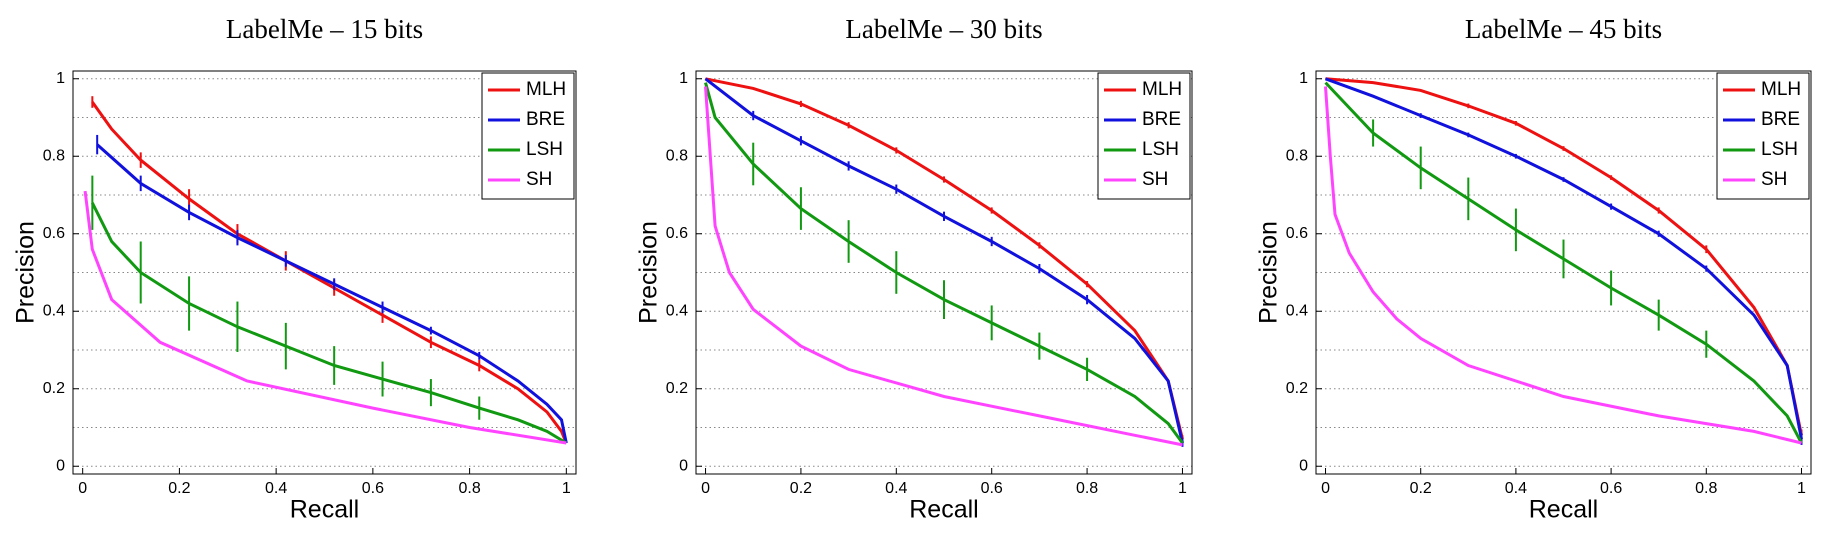  I want to click on chart-title: LabelMe – 30 bits, so click(943, 29).